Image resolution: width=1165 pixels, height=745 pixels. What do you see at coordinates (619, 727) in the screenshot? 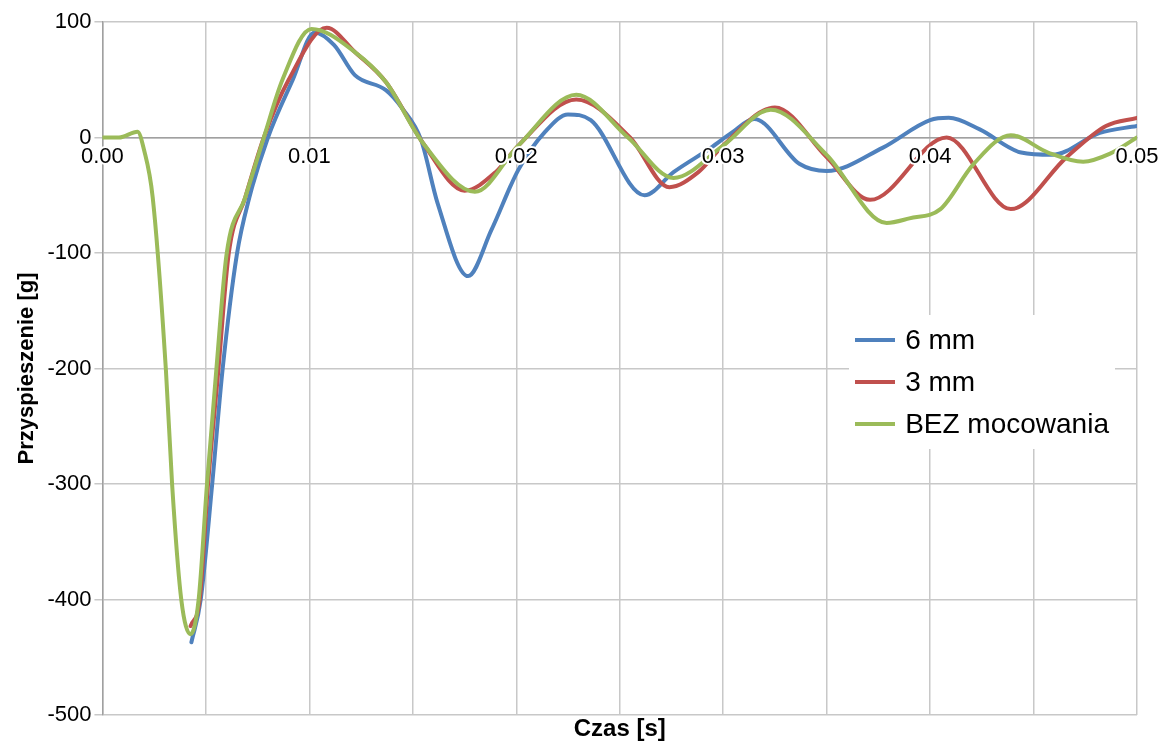
I see `x-axis-title: Czas [s]` at bounding box center [619, 727].